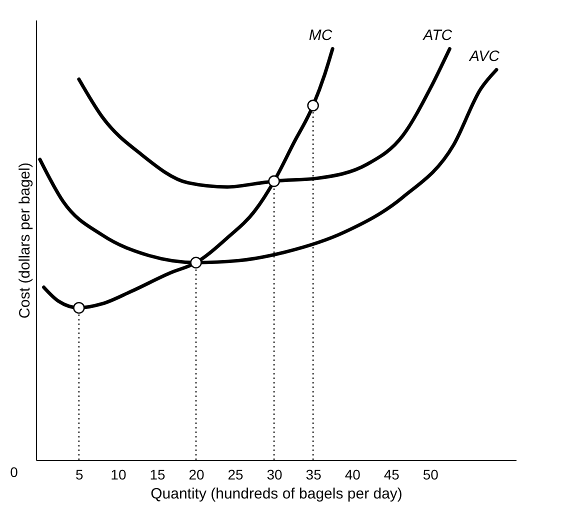 This screenshot has height=512, width=574. What do you see at coordinates (437, 35) in the screenshot?
I see `series-label: ATC` at bounding box center [437, 35].